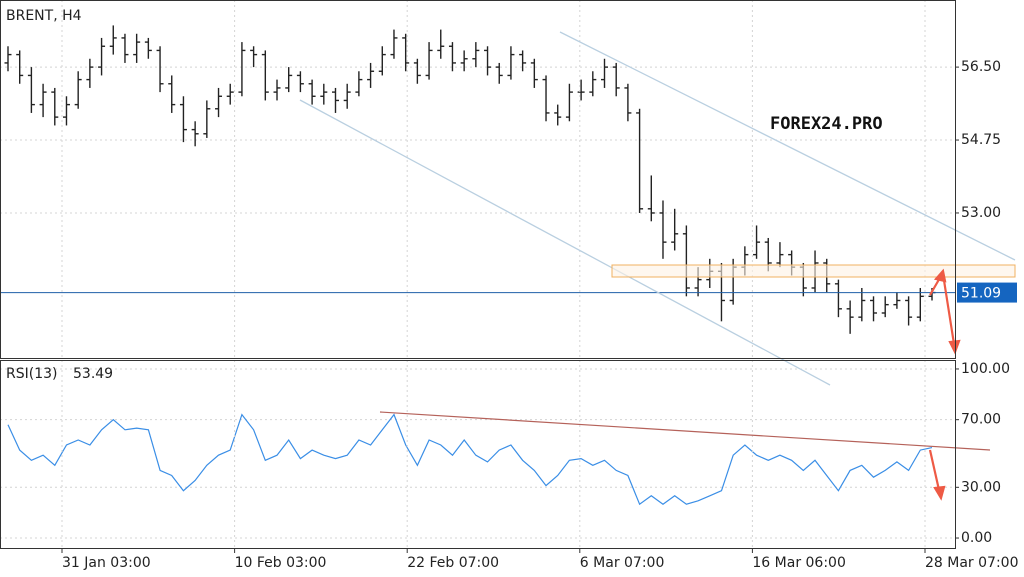 Image resolution: width=1024 pixels, height=577 pixels. I want to click on y-tick-label: 0.00, so click(976, 538).